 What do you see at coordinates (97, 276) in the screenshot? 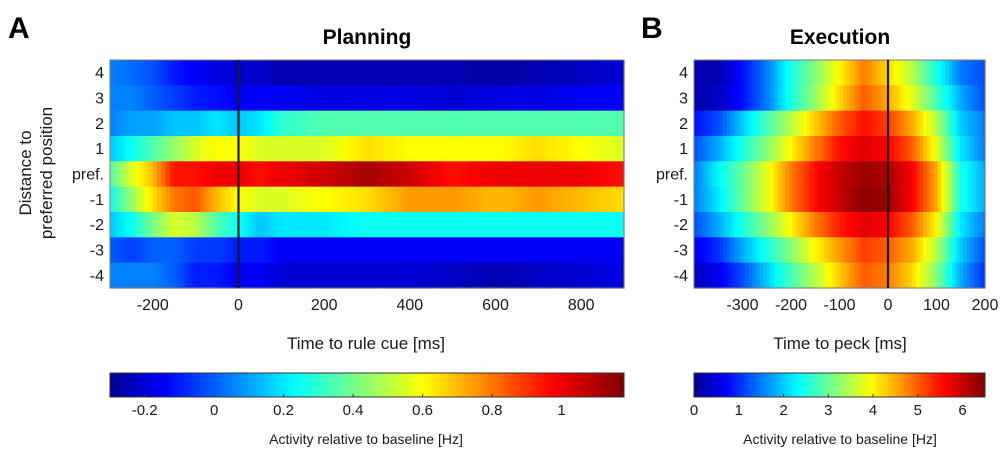
I see `y-tick-label: -4` at bounding box center [97, 276].